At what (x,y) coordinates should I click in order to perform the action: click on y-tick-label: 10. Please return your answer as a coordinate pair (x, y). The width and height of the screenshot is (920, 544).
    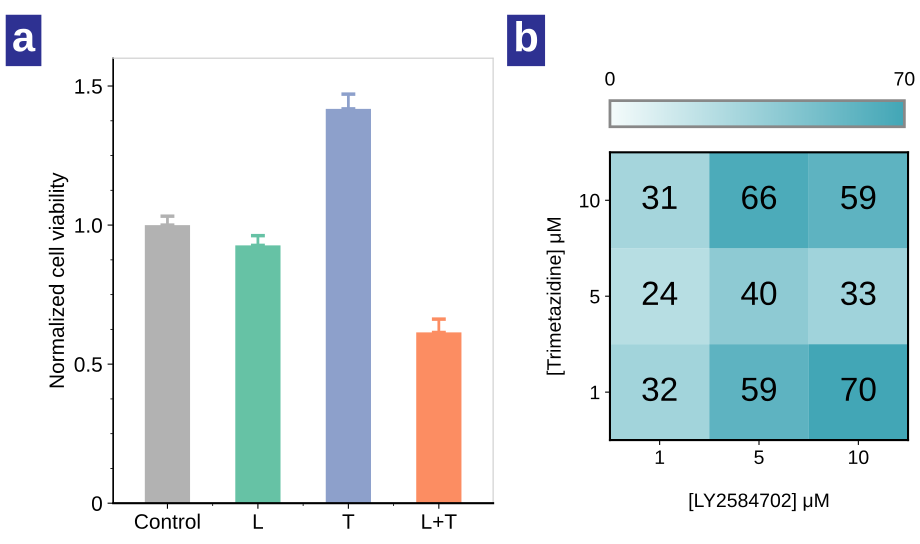
    Looking at the image, I should click on (590, 201).